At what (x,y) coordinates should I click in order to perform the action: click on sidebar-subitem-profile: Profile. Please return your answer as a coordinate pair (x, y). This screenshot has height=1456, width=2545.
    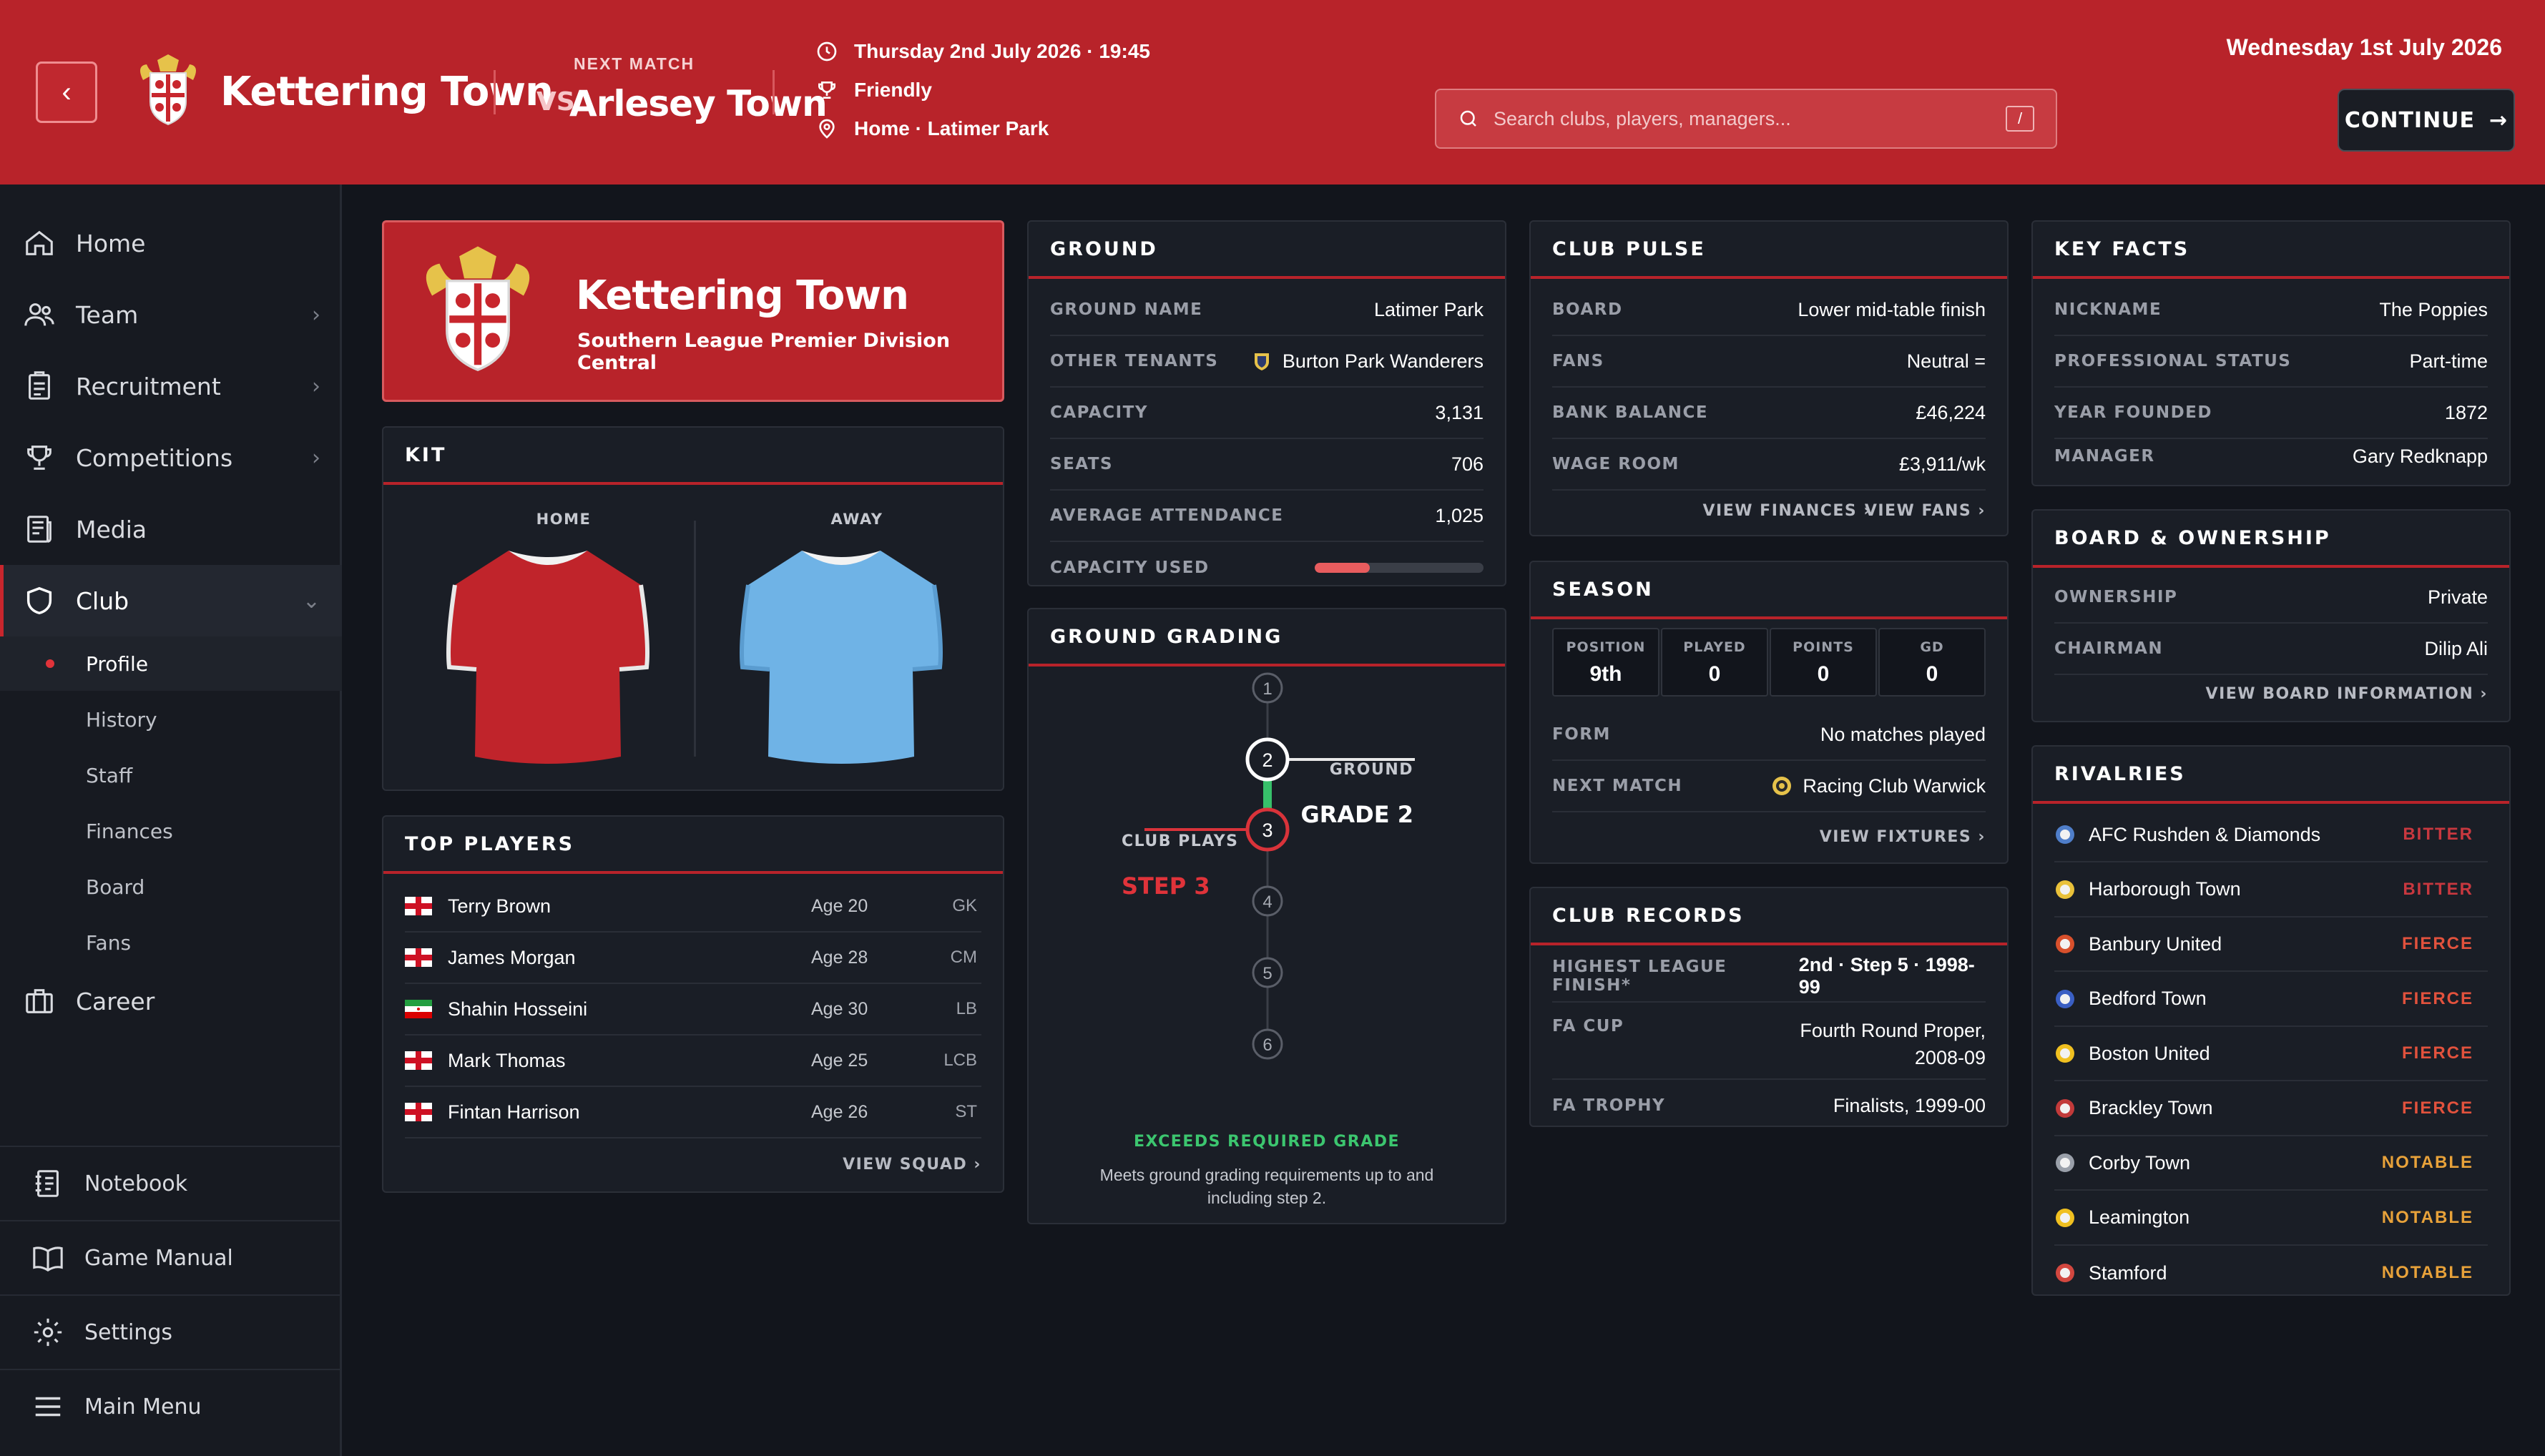
    Looking at the image, I should click on (171, 663).